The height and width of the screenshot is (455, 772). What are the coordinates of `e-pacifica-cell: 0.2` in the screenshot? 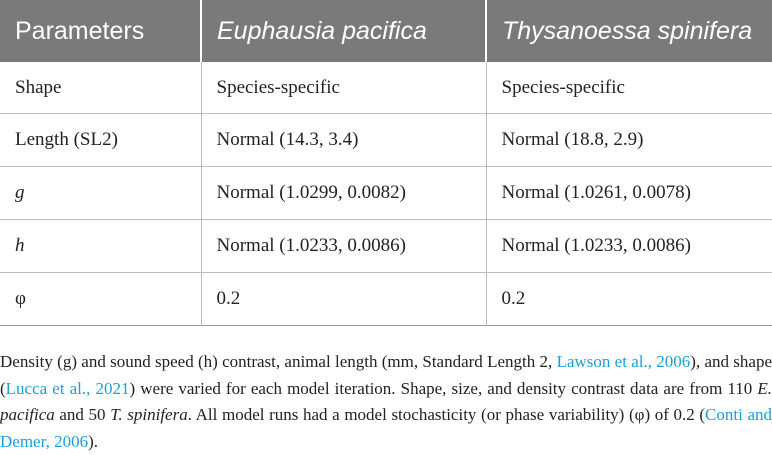 It's located at (344, 299).